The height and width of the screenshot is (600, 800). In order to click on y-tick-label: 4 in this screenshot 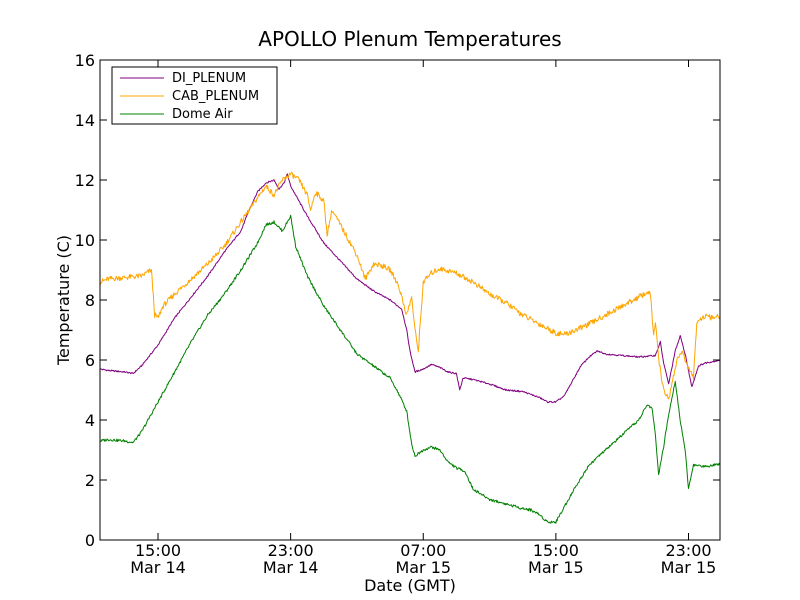, I will do `click(90, 420)`.